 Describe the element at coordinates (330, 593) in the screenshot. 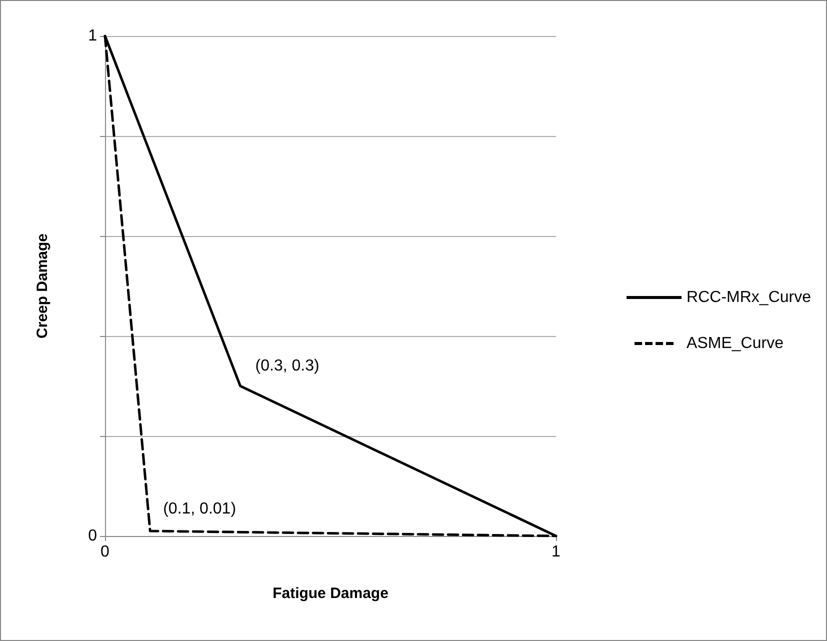

I see `x-axis-title: Fatigue Damage` at that location.